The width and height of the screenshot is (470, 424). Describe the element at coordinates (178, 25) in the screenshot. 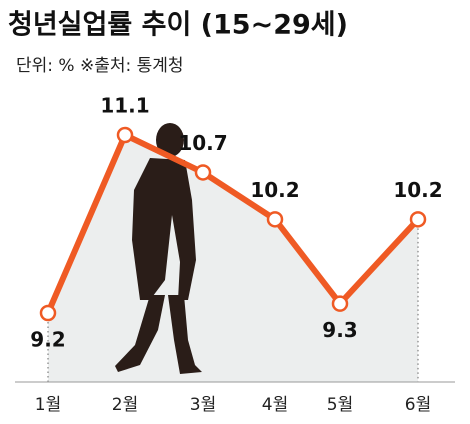

I see `chart-title: 청년실업률 추이 (15~29세)` at that location.